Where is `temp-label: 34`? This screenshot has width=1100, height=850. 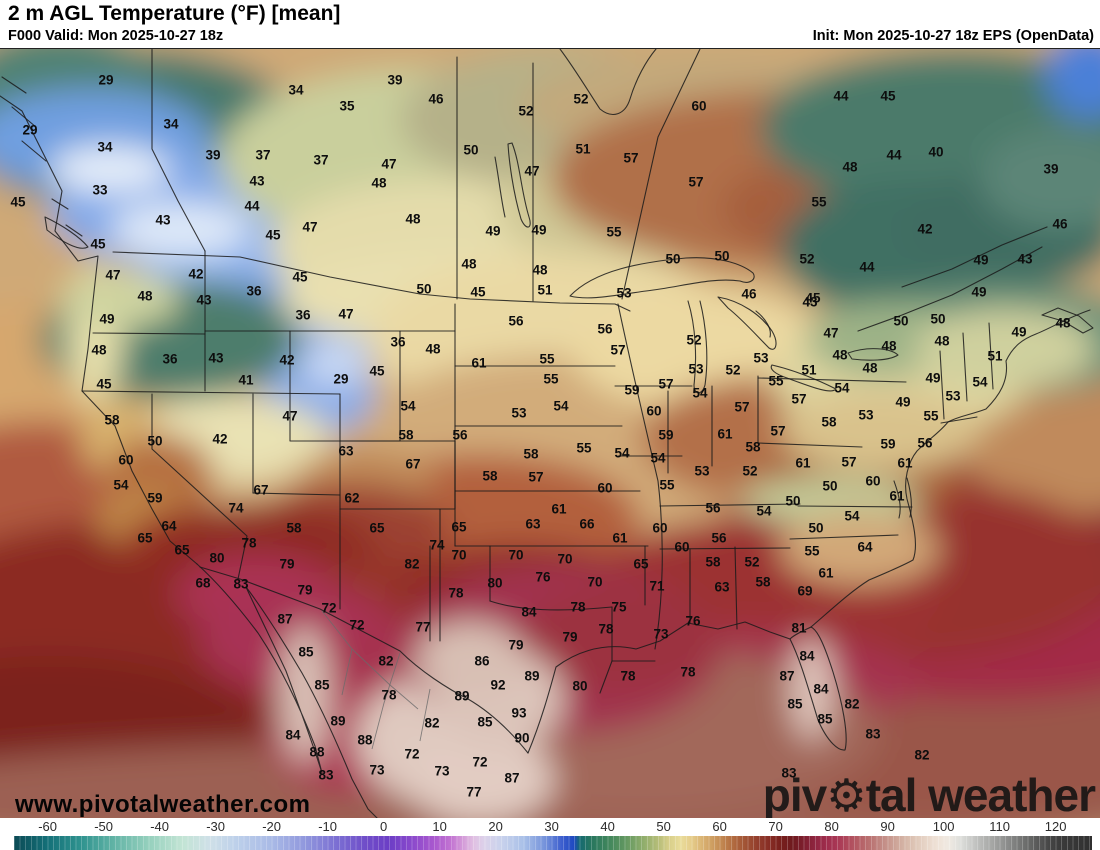 temp-label: 34 is located at coordinates (296, 90).